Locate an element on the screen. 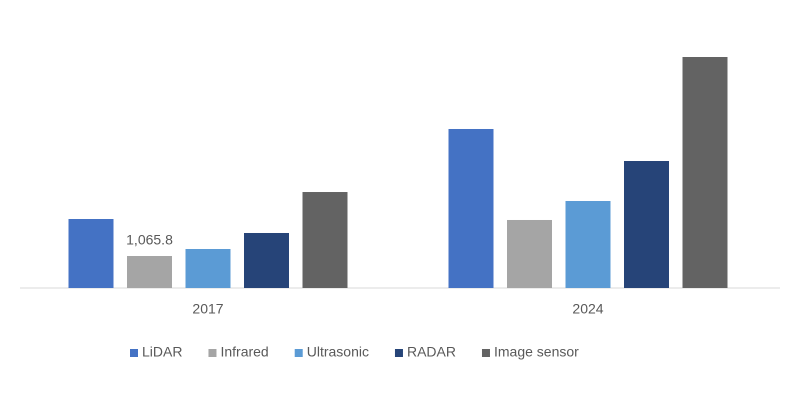  legend-label: RADAR is located at coordinates (431, 352).